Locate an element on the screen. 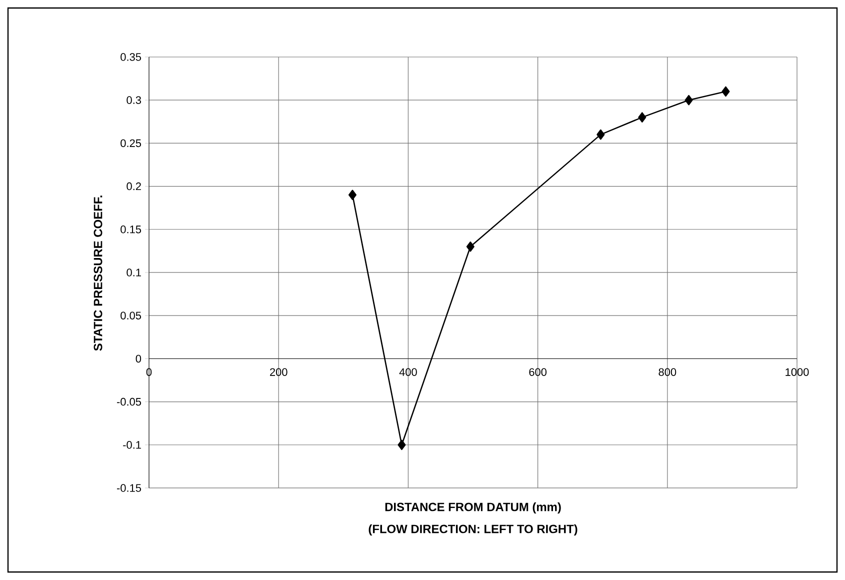 Image resolution: width=845 pixels, height=580 pixels. y-tick-label: 0.35 is located at coordinates (131, 57).